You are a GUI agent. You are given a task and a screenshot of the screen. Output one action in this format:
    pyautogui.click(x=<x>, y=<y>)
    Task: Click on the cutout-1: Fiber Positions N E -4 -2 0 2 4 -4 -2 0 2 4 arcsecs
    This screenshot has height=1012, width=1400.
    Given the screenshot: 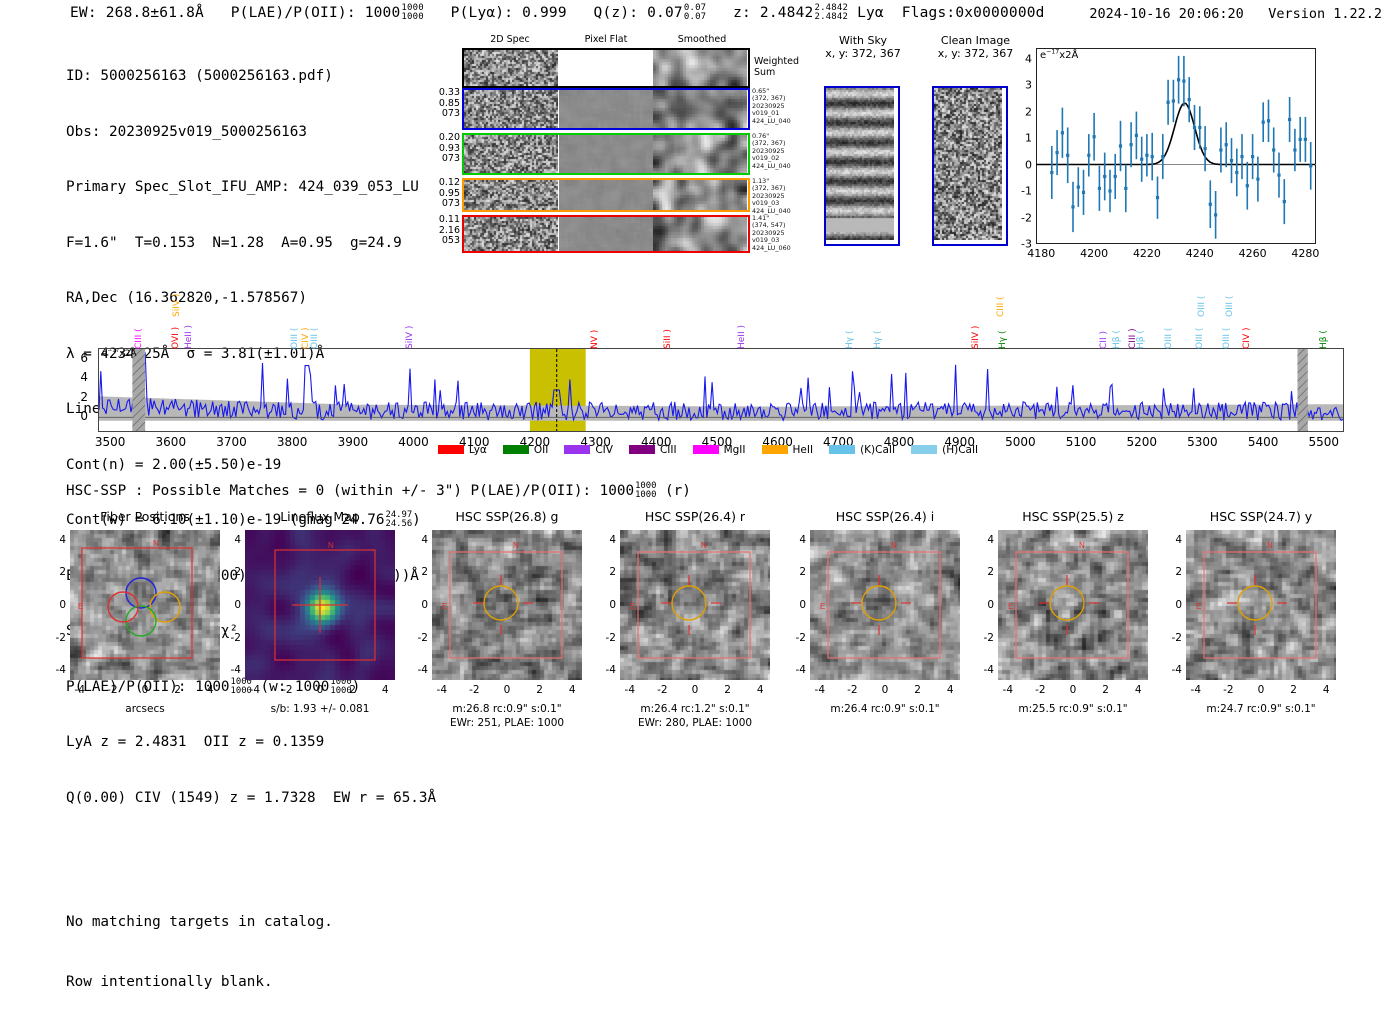 What is the action you would take?
    pyautogui.click(x=138, y=612)
    